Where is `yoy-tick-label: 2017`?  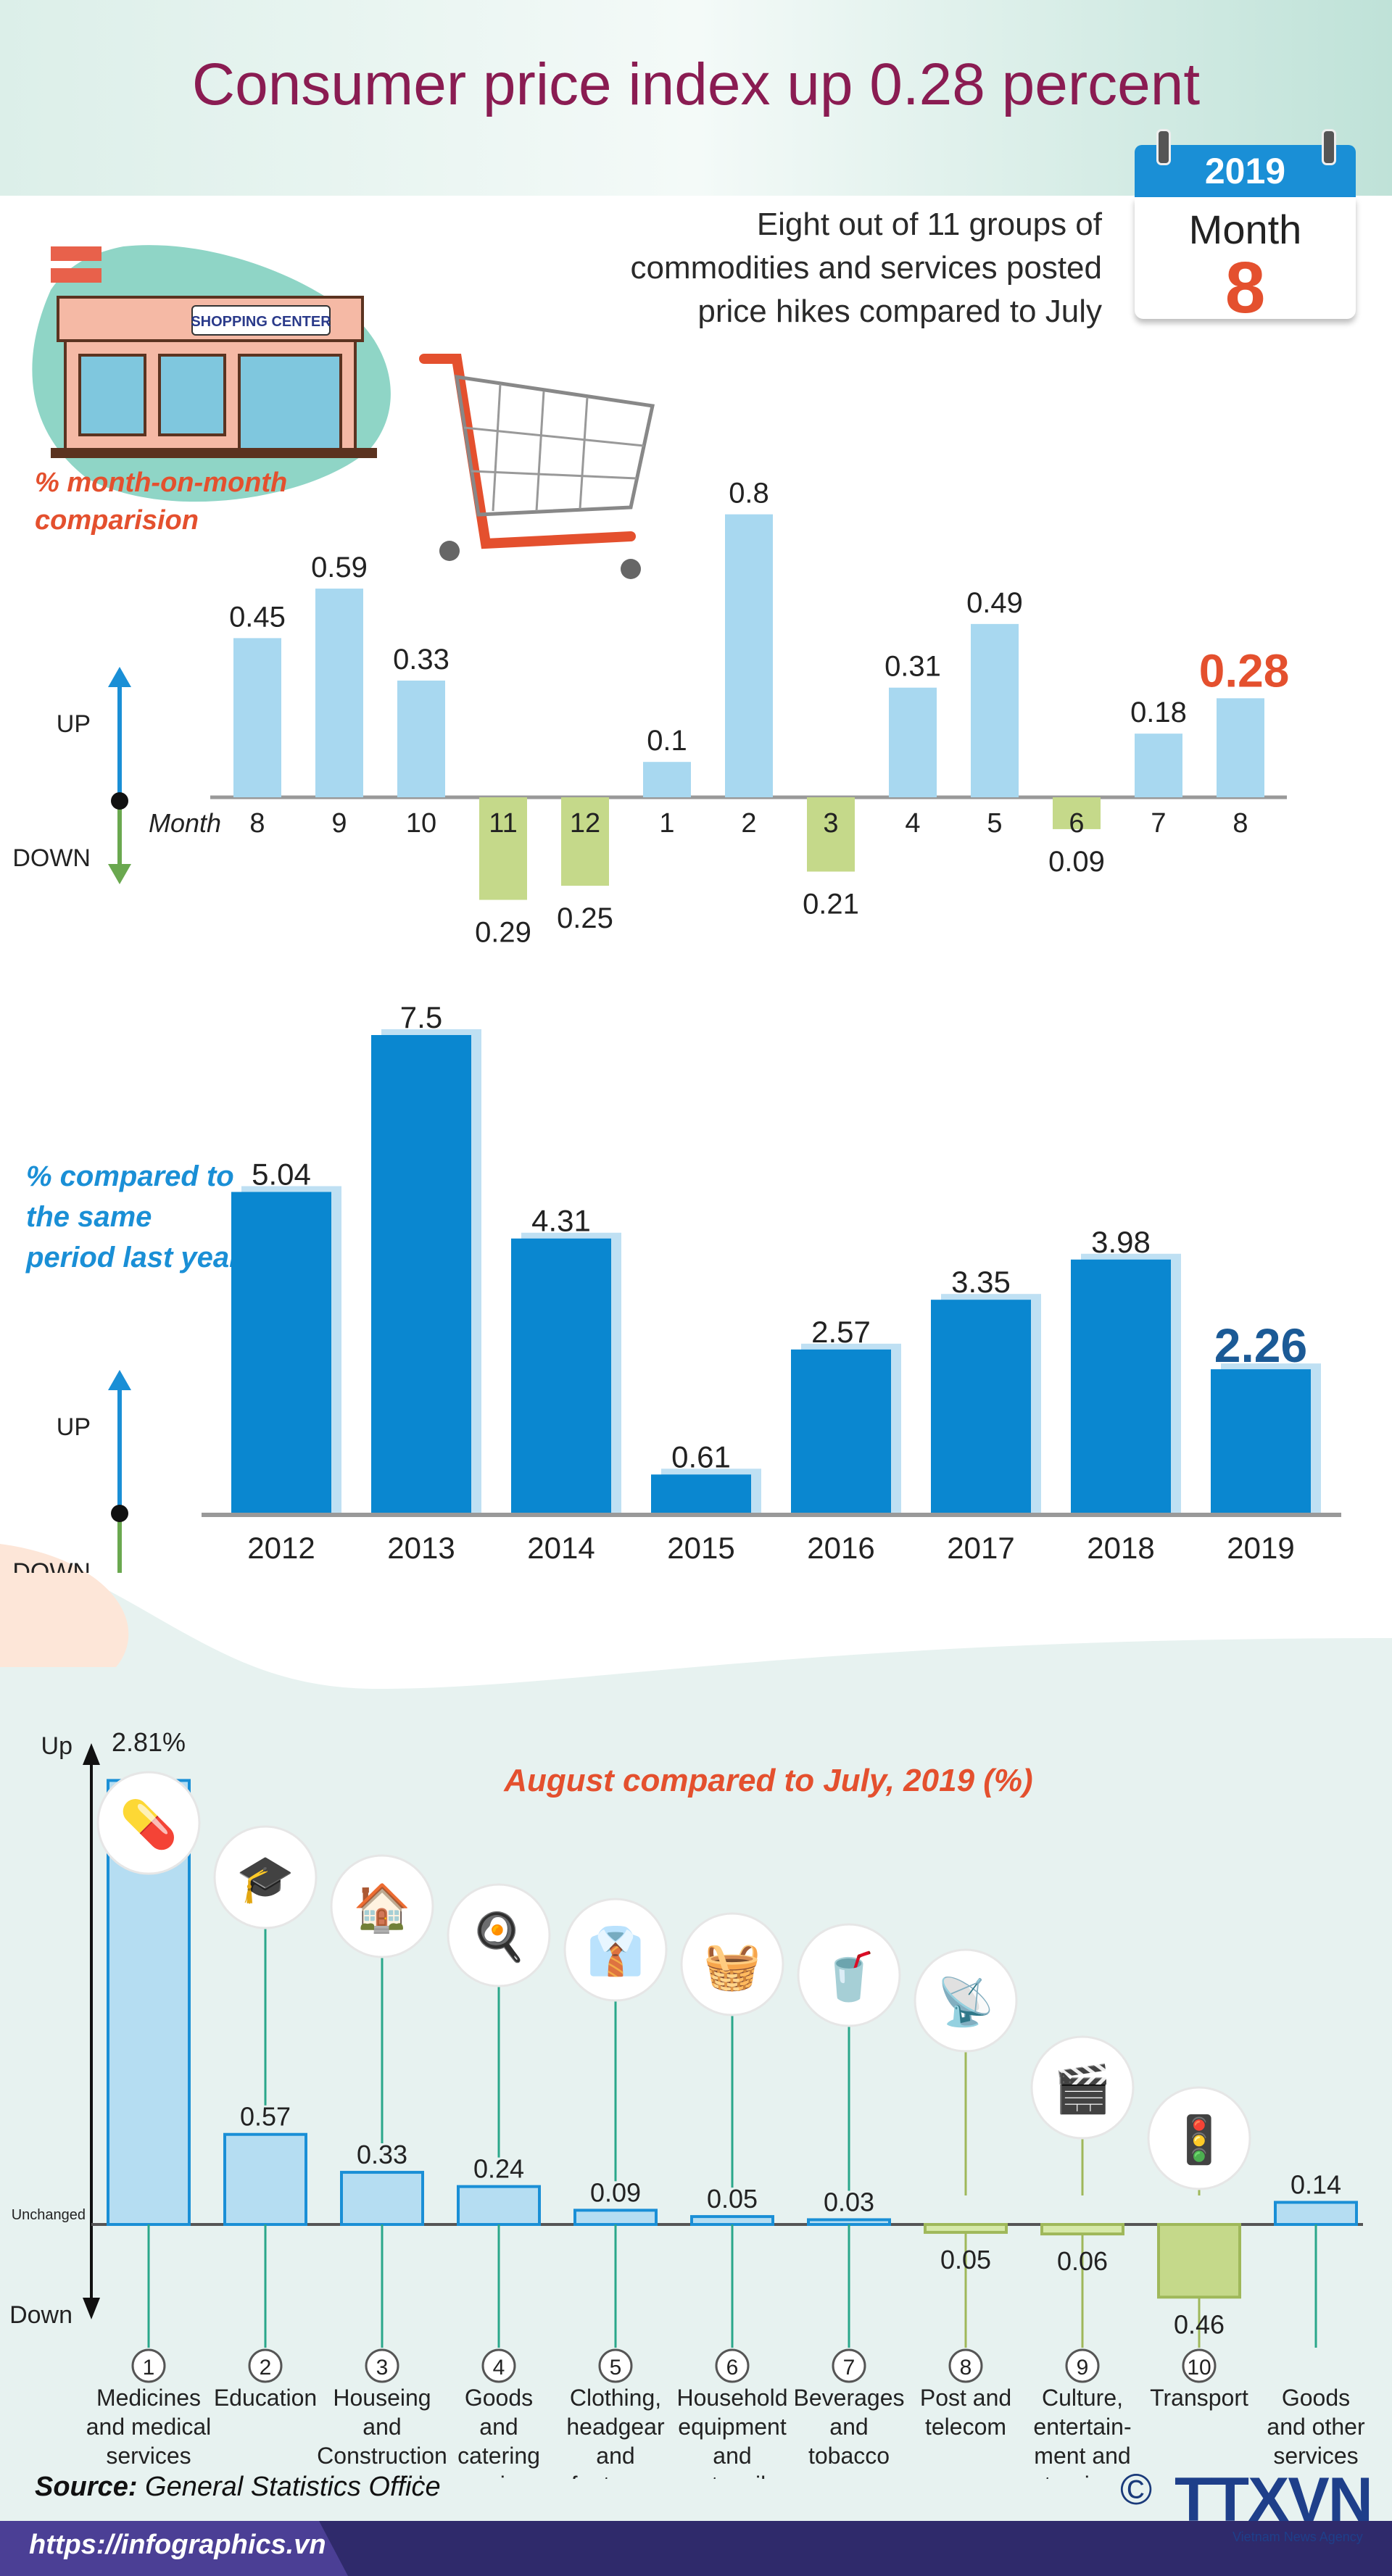 yoy-tick-label: 2017 is located at coordinates (980, 1548).